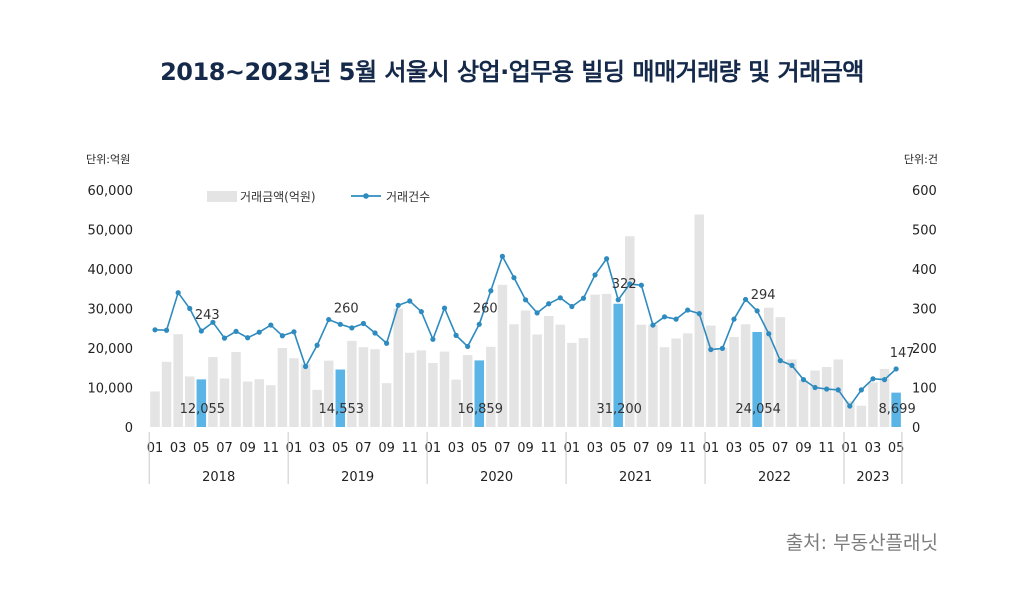 The image size is (1024, 597). Describe the element at coordinates (111, 270) in the screenshot. I see `left-tick-label: 40,000` at that location.